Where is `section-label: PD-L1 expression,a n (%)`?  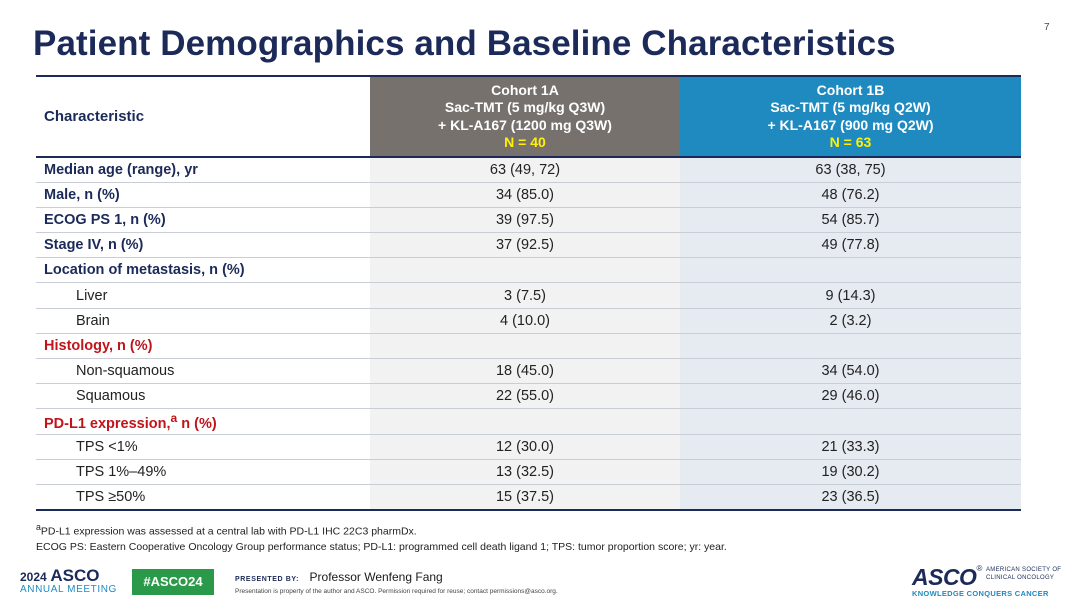
section-label: PD-L1 expression,a n (%) is located at coordinates (203, 421).